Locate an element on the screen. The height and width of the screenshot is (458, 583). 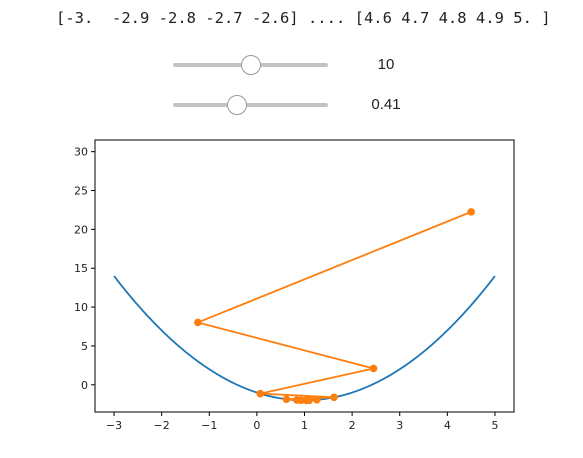
learning-rate-value: 0.41 is located at coordinates (386, 104).